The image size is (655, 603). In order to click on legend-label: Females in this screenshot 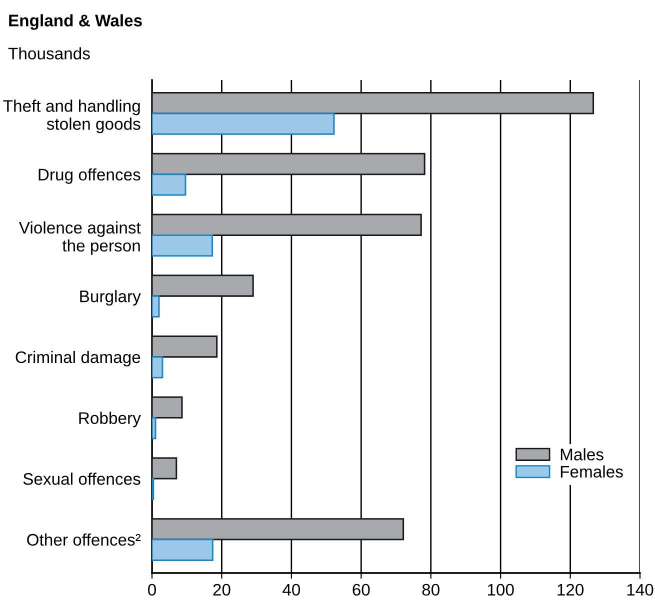, I will do `click(591, 471)`.